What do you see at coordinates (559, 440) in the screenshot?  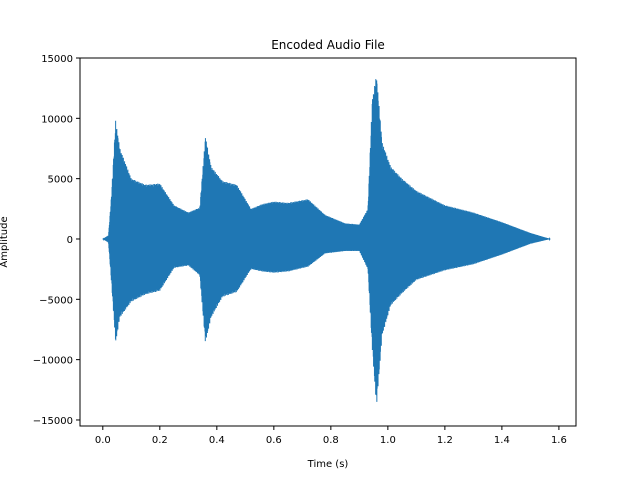 I see `x-tick-label: 1.6` at bounding box center [559, 440].